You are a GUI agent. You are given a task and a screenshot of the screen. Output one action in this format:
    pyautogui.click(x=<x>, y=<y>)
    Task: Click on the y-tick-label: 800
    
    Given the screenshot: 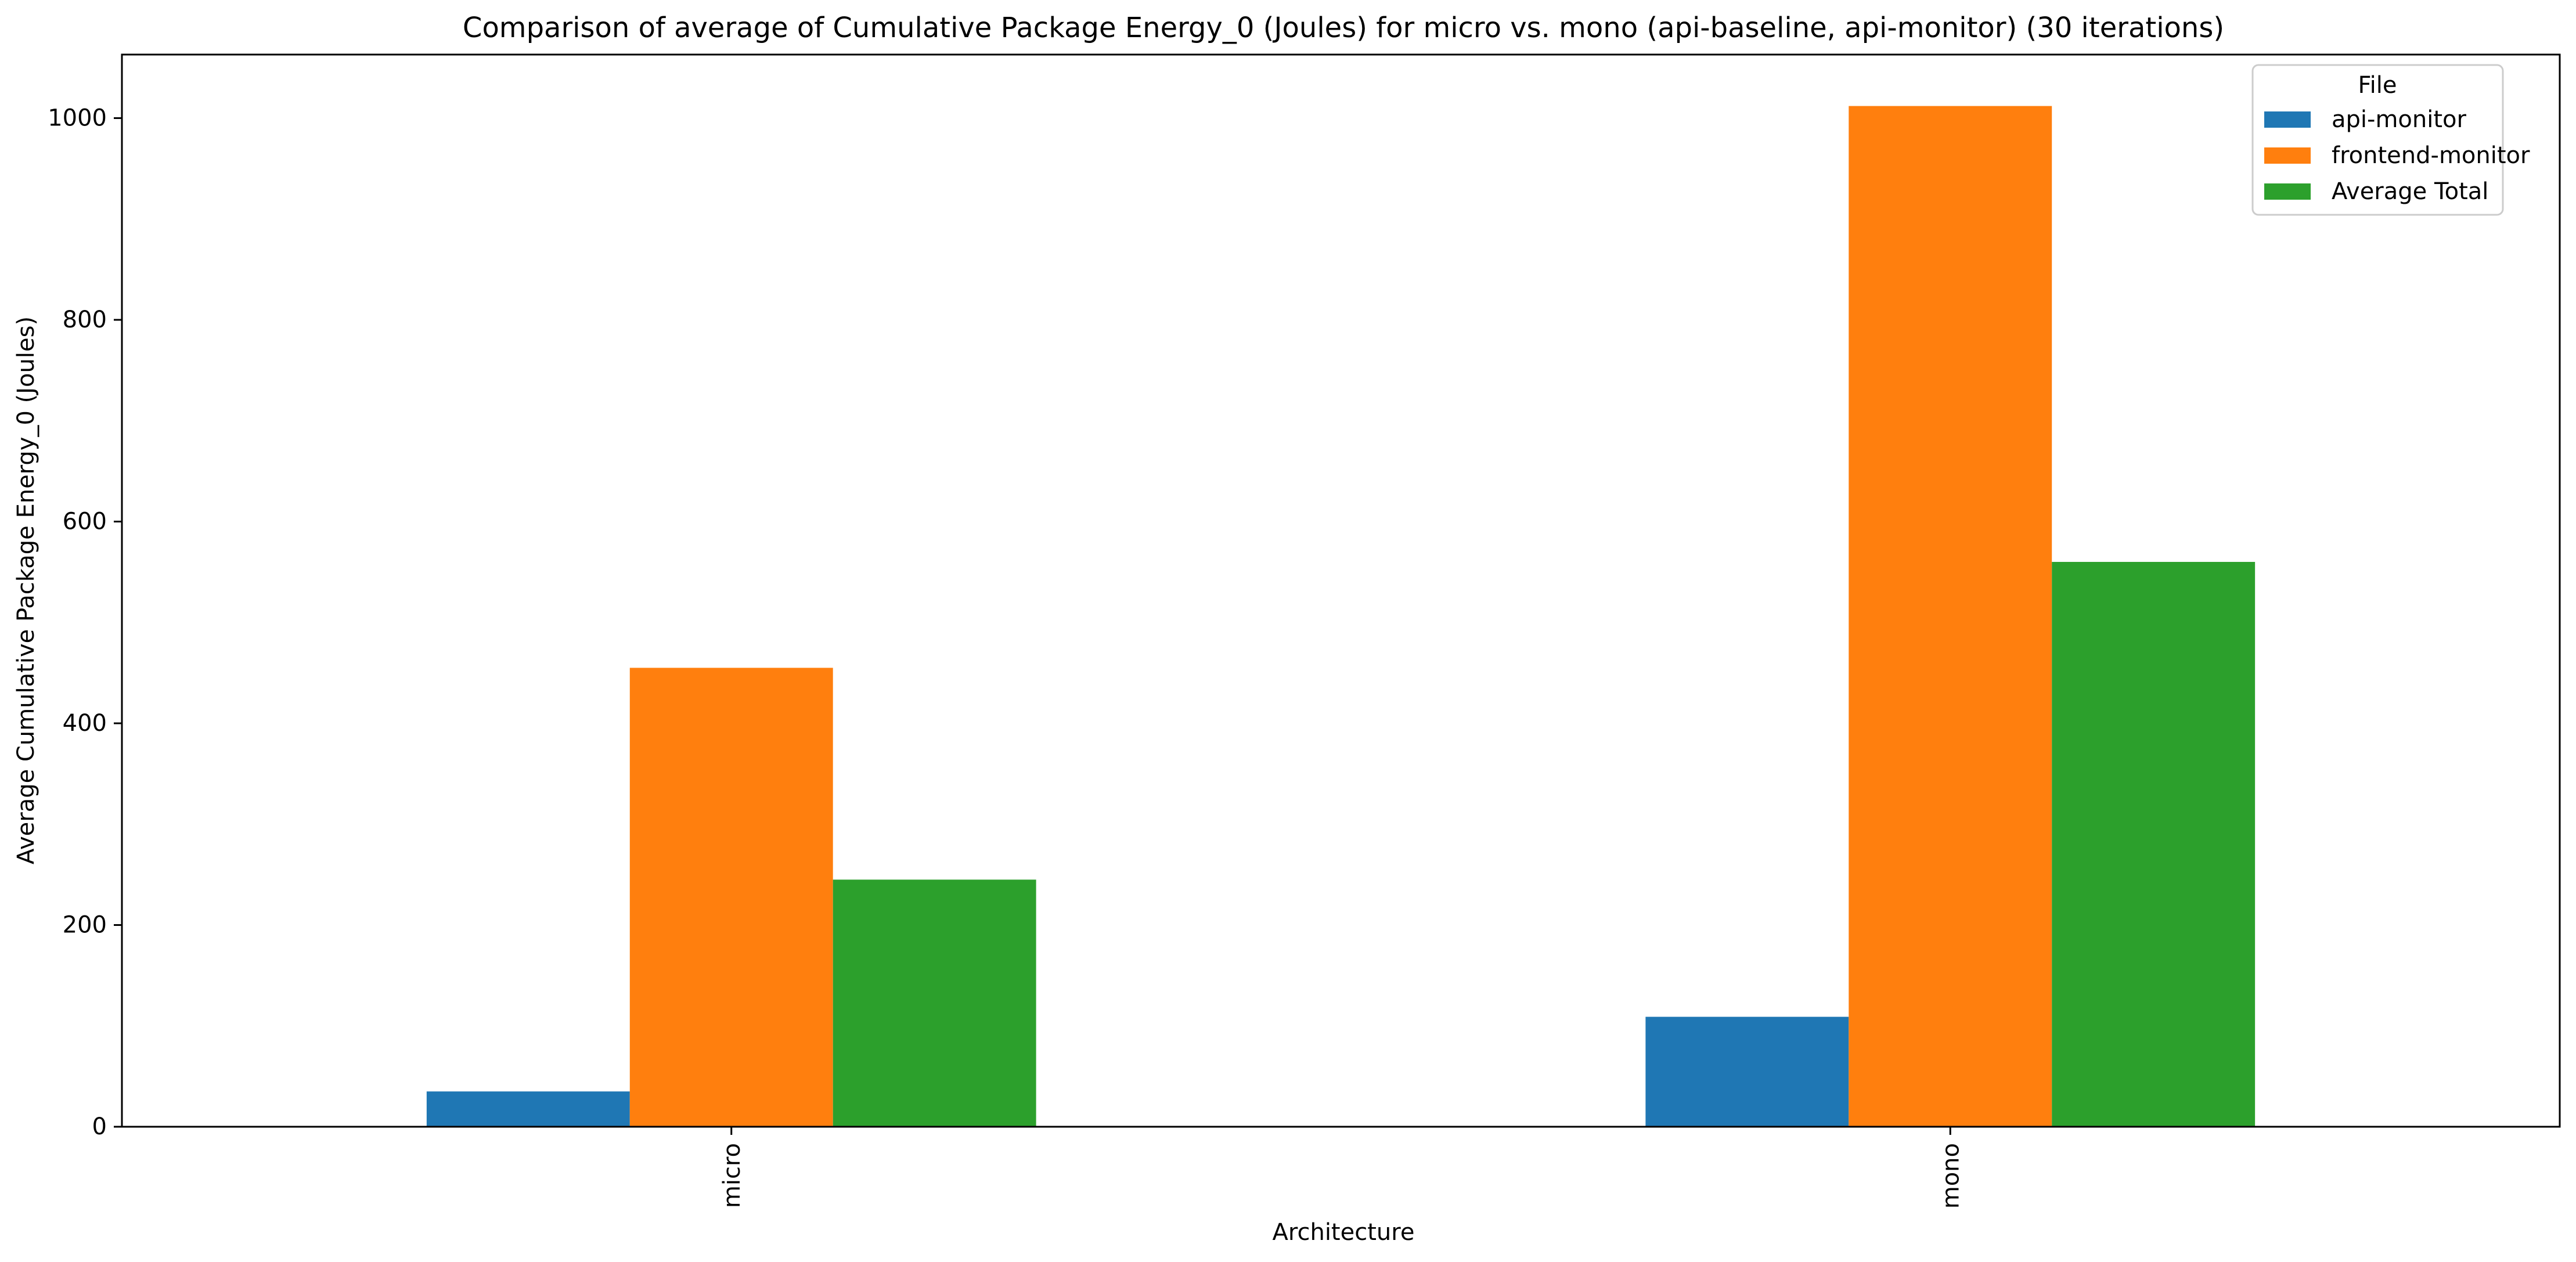 What is the action you would take?
    pyautogui.click(x=85, y=320)
    